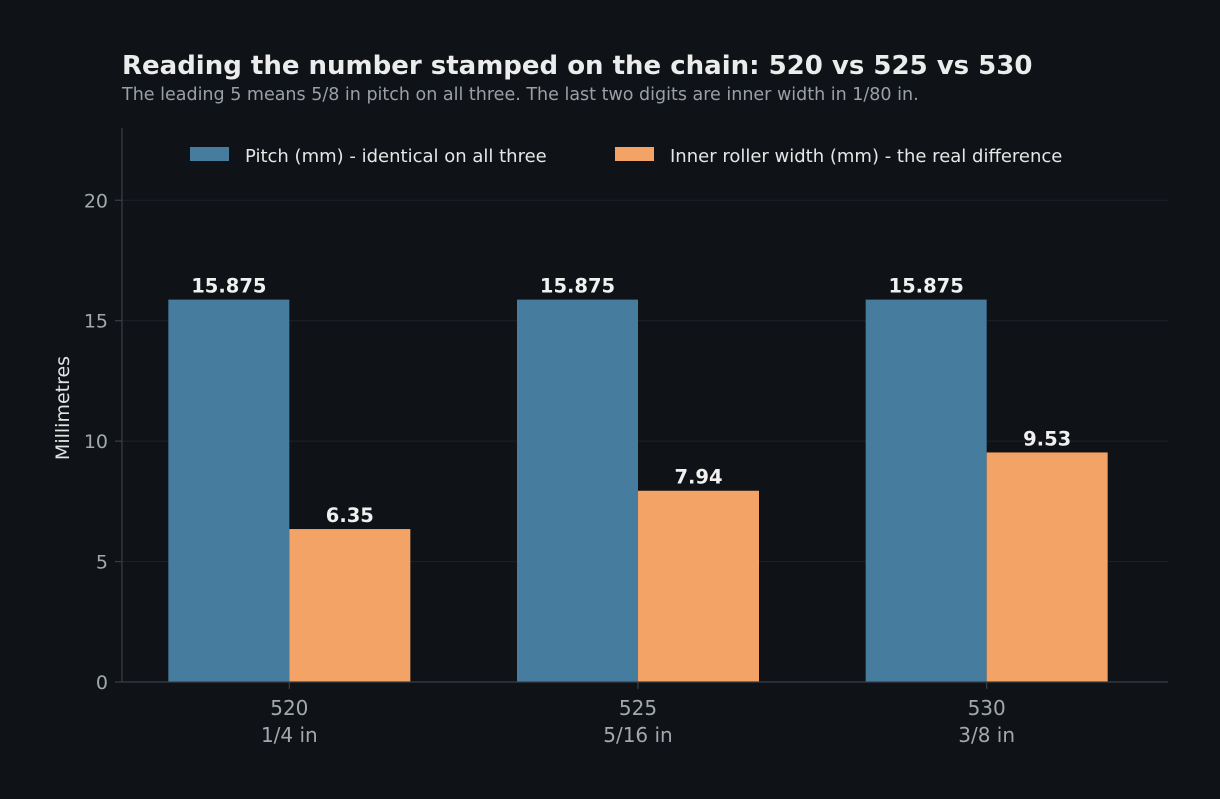 The height and width of the screenshot is (799, 1220). What do you see at coordinates (698, 477) in the screenshot?
I see `data-label: 7.94` at bounding box center [698, 477].